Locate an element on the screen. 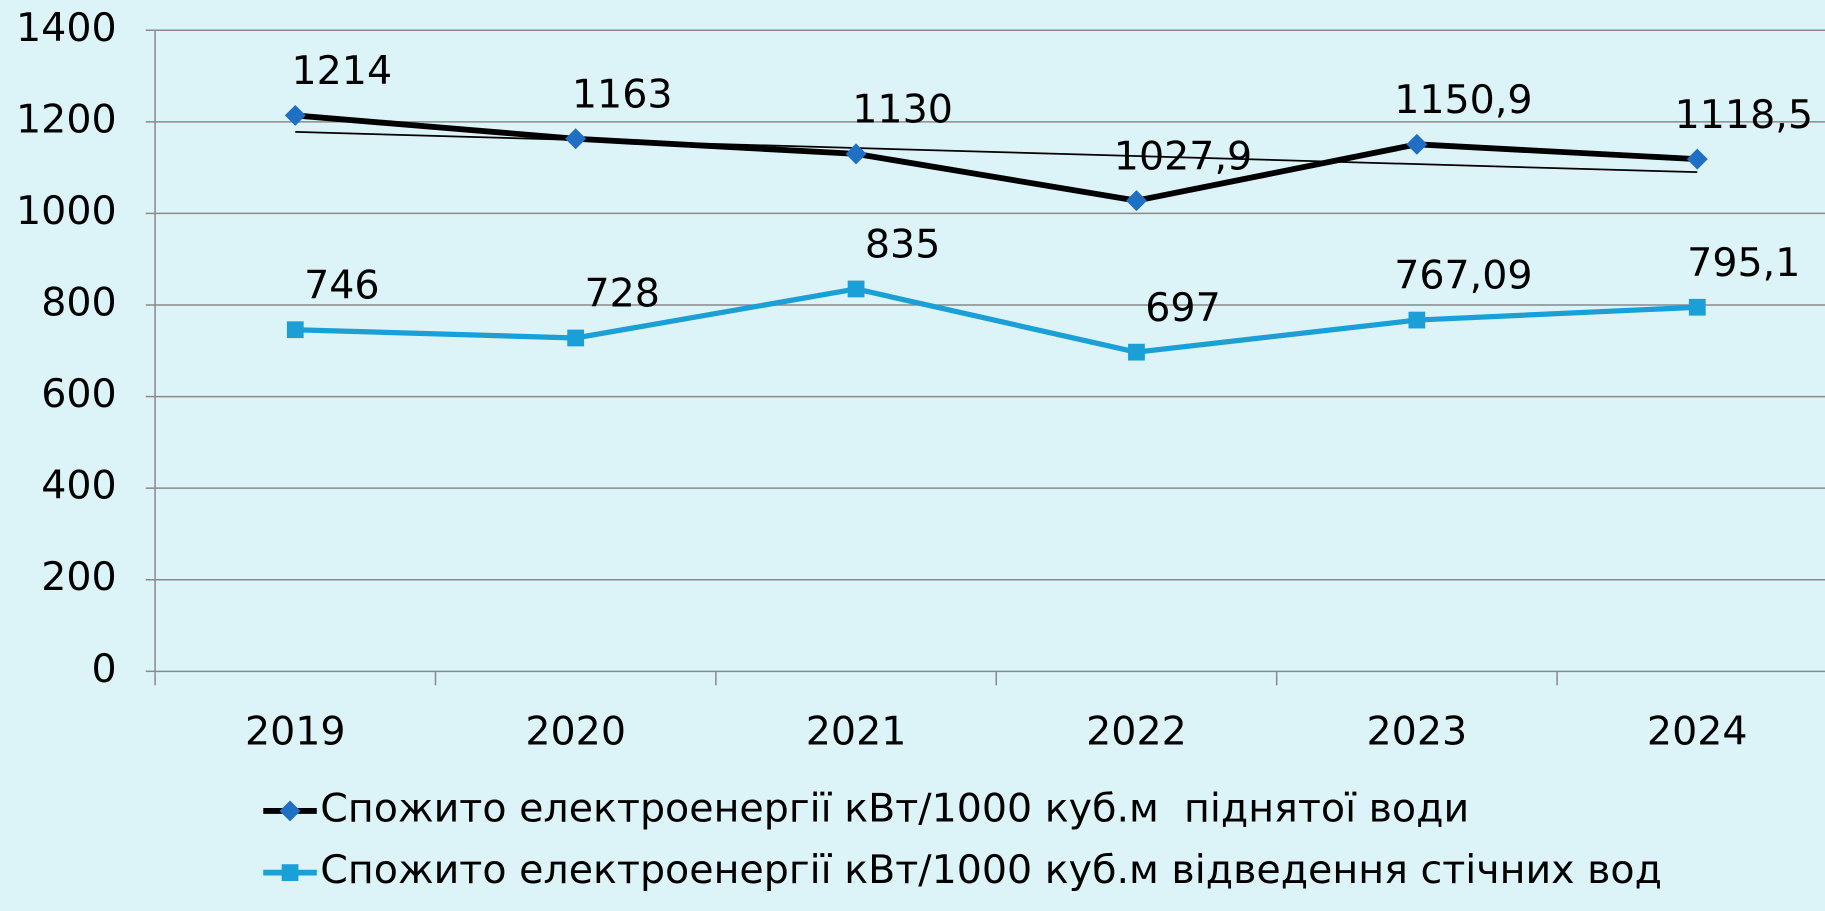 The image size is (1825, 911). y-tick-label: 400 is located at coordinates (78, 486).